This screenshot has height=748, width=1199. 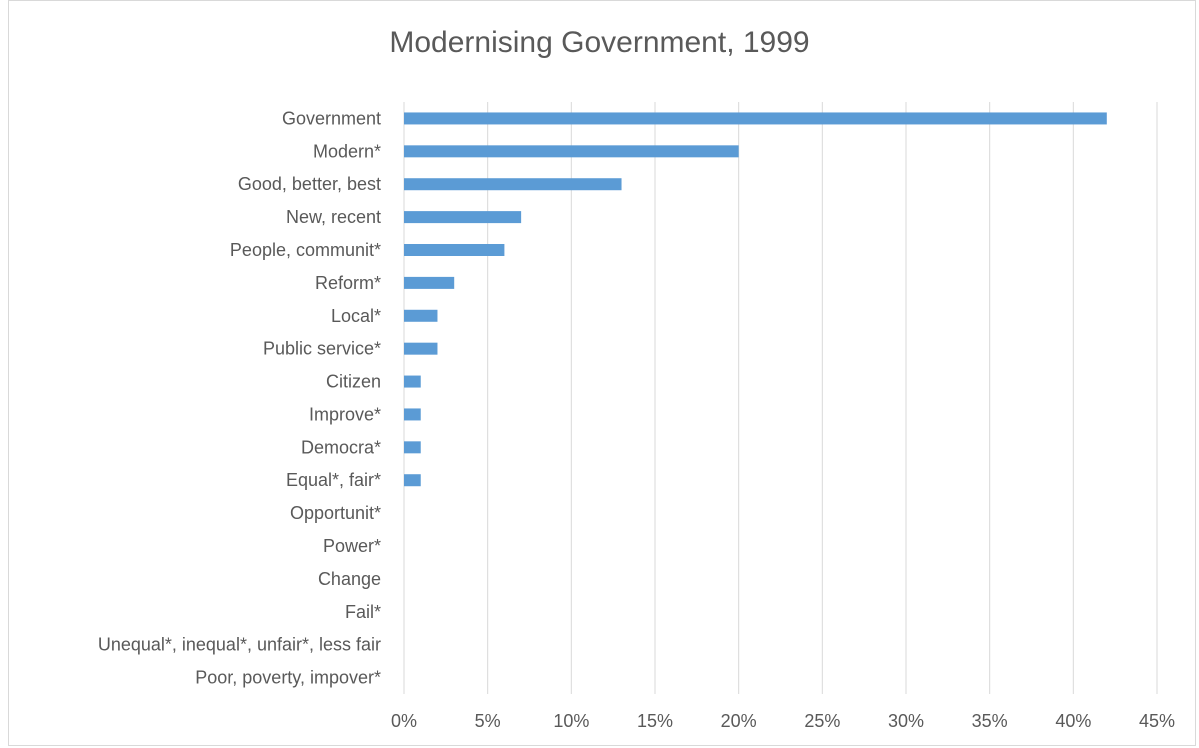 I want to click on category-label: Reform*, so click(x=348, y=283).